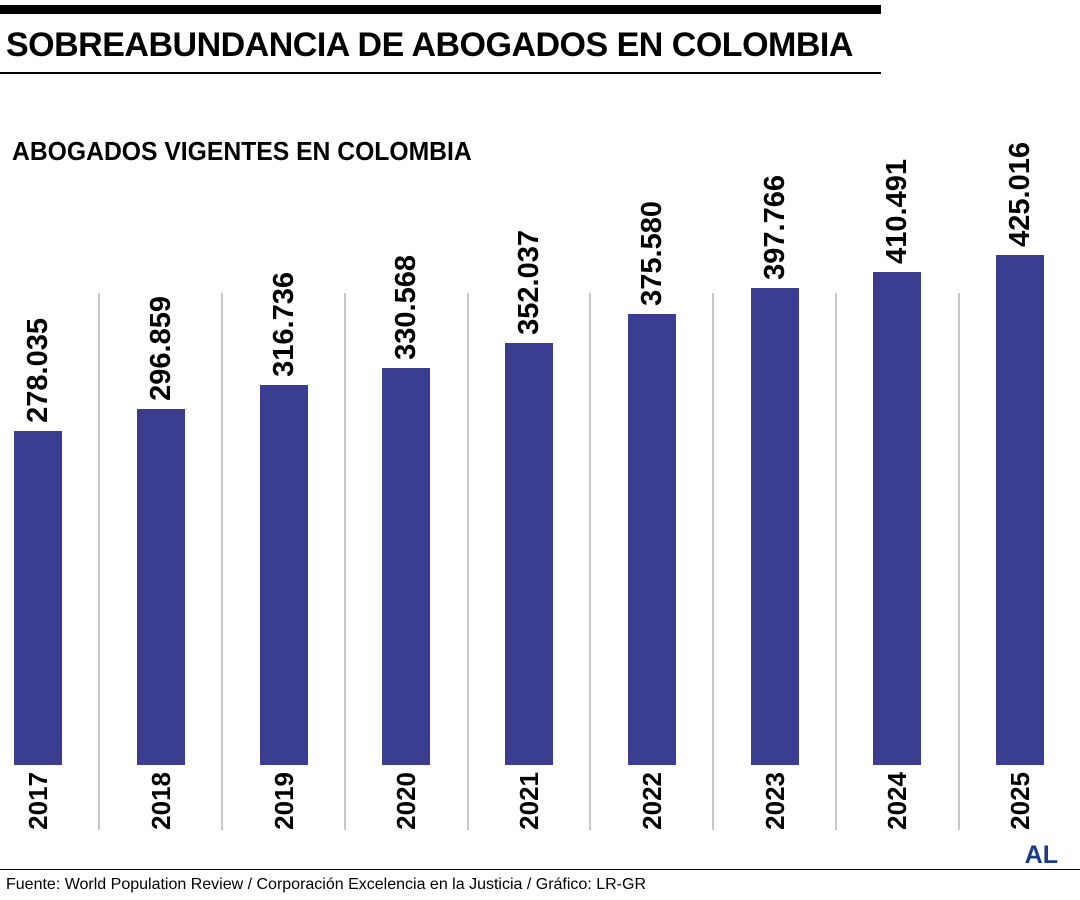 Image resolution: width=1080 pixels, height=900 pixels. What do you see at coordinates (440, 9) in the screenshot?
I see `top-rule` at bounding box center [440, 9].